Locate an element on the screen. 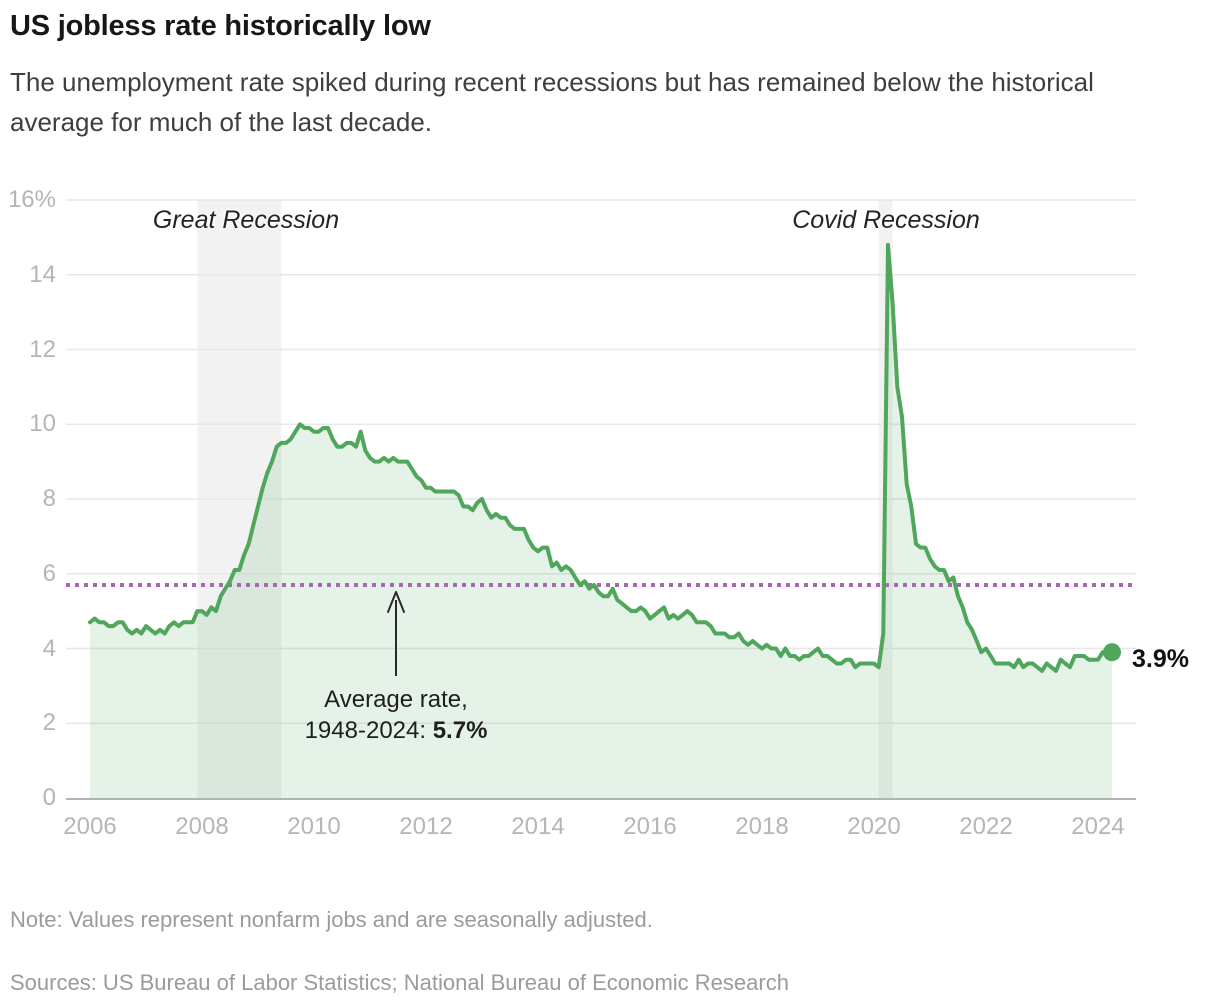 The height and width of the screenshot is (1008, 1220). annotation-arrowhead is located at coordinates (396, 602).